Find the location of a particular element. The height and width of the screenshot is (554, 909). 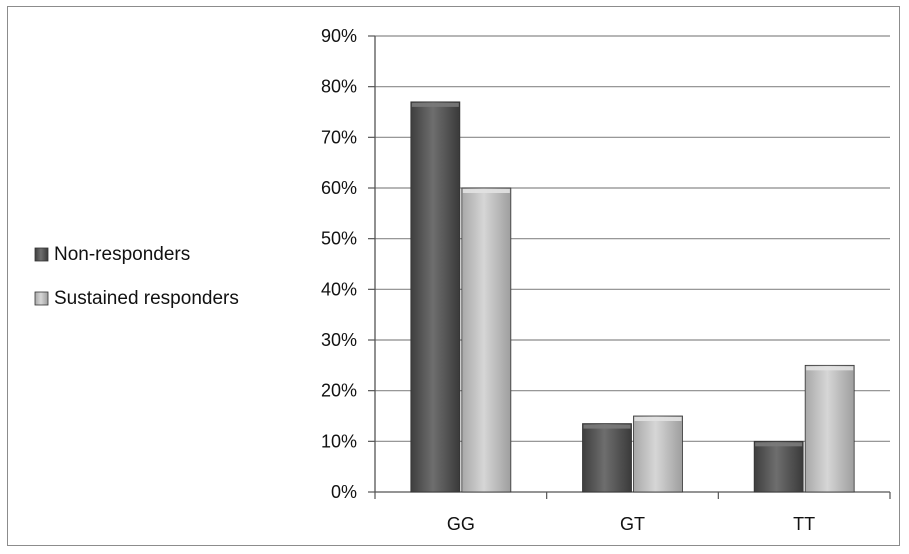

bar-non-responders-gt is located at coordinates (607, 458).